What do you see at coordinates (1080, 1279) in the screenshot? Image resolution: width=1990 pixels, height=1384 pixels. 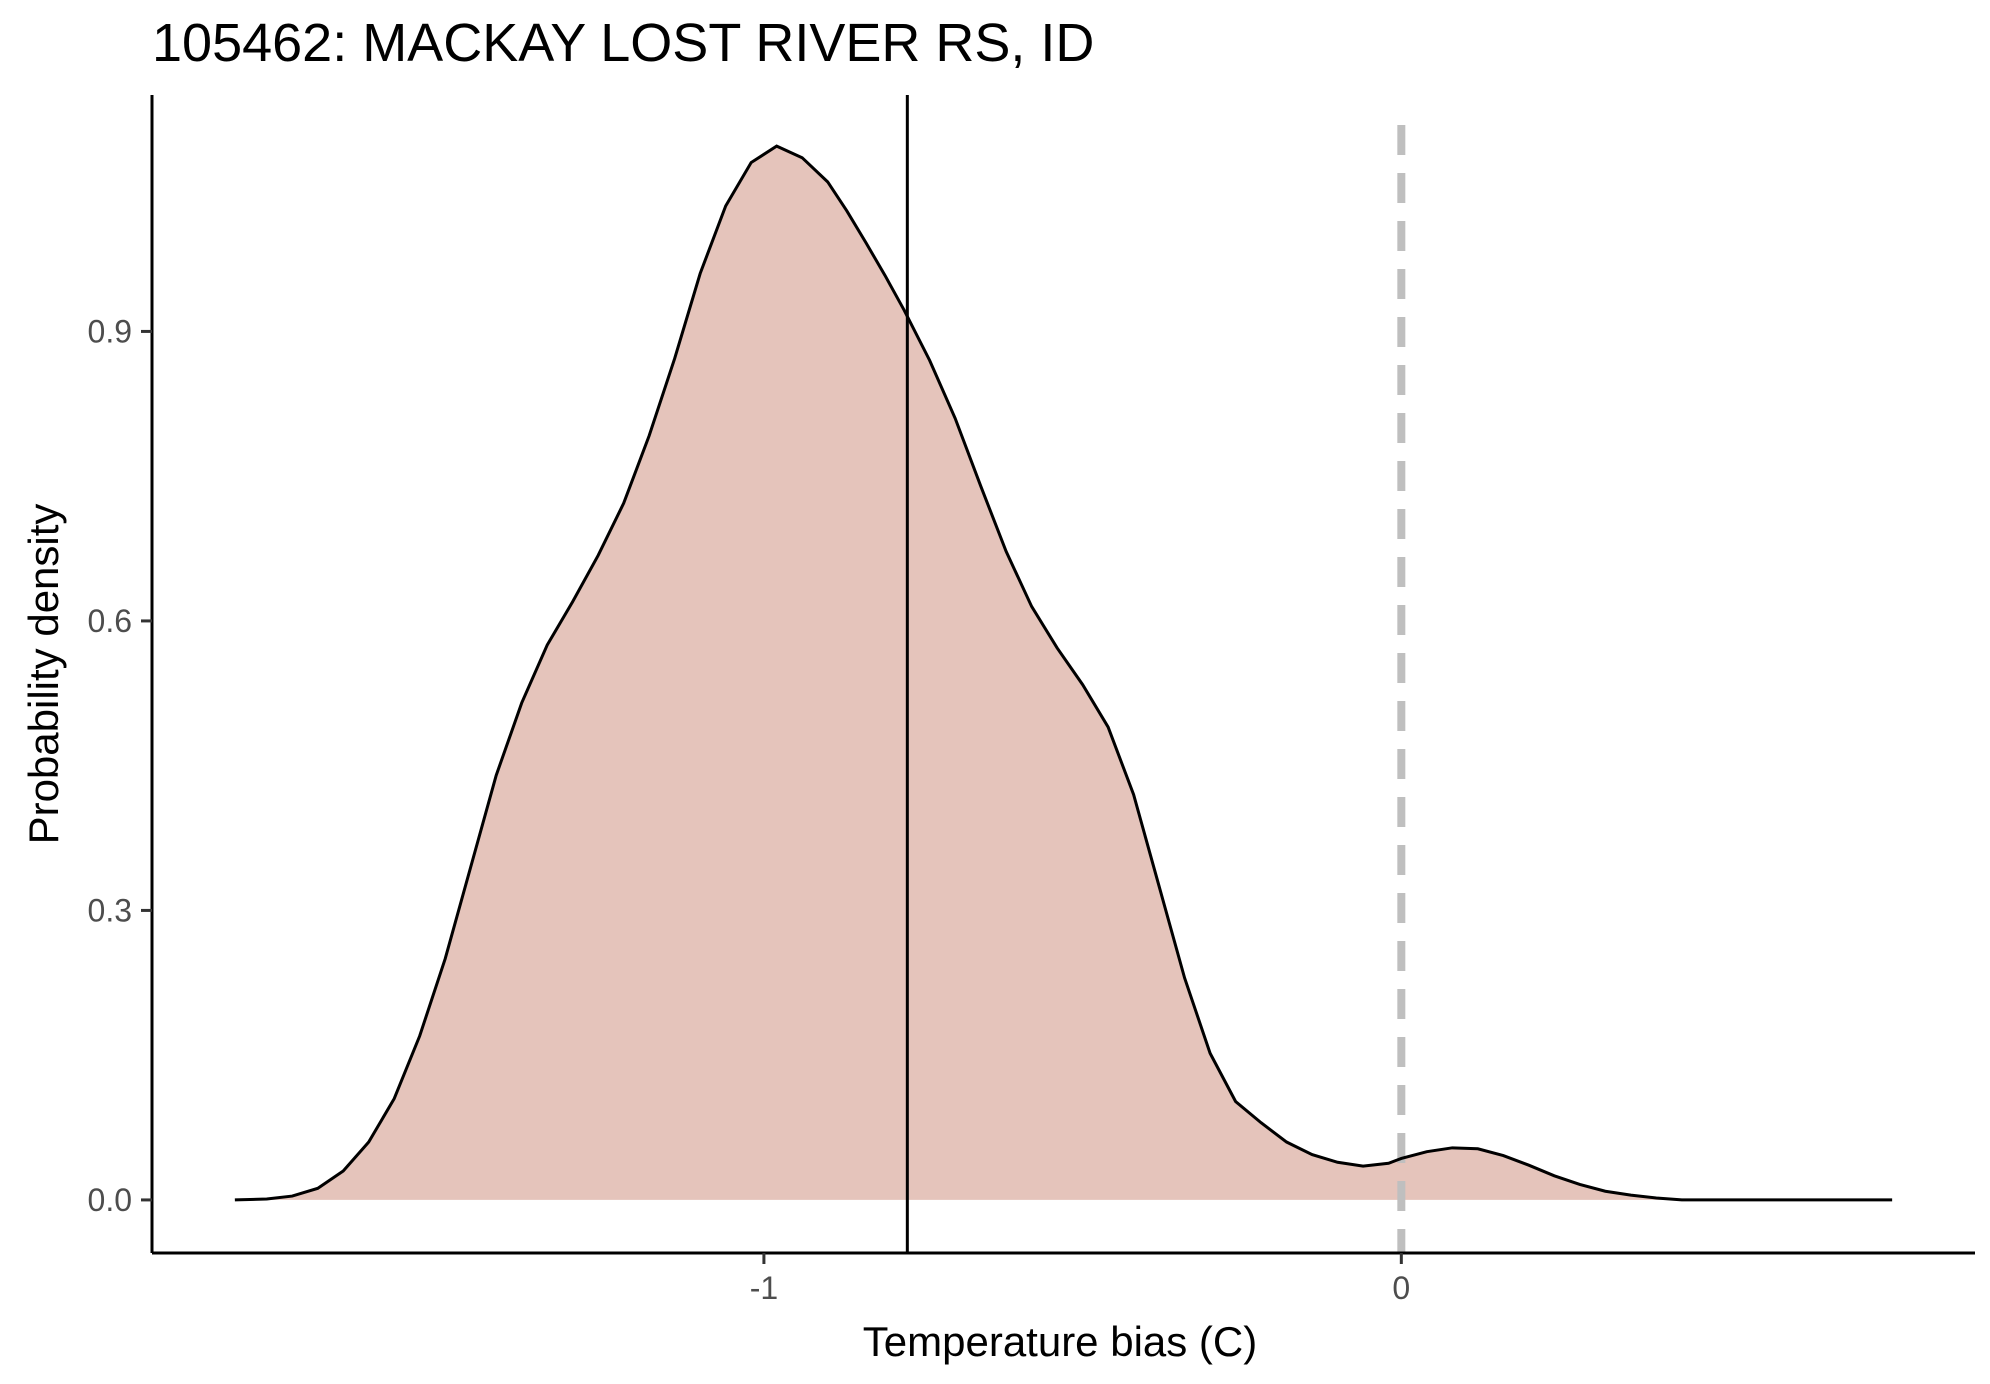 I see `x-axis-ticks: -1 0` at bounding box center [1080, 1279].